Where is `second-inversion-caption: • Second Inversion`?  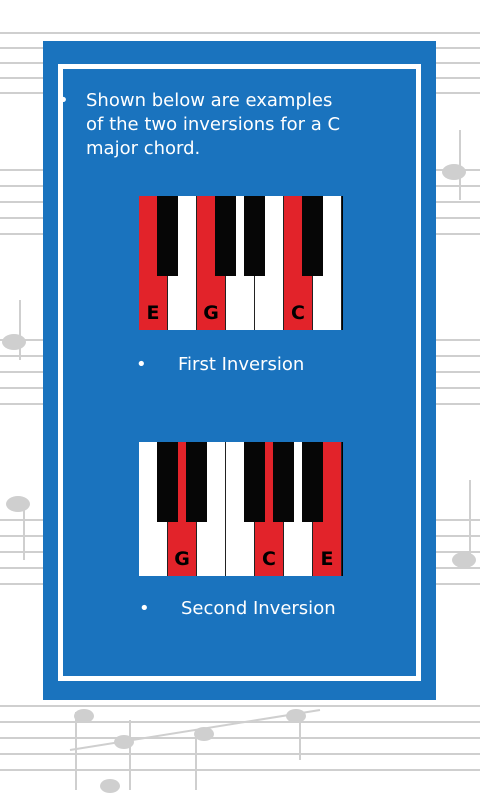
second-inversion-caption: • Second Inversion is located at coordinates (237, 608).